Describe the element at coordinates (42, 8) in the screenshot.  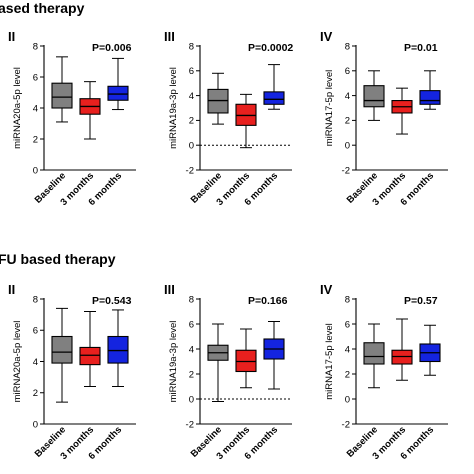
I see `section-title-top: ased therapy` at that location.